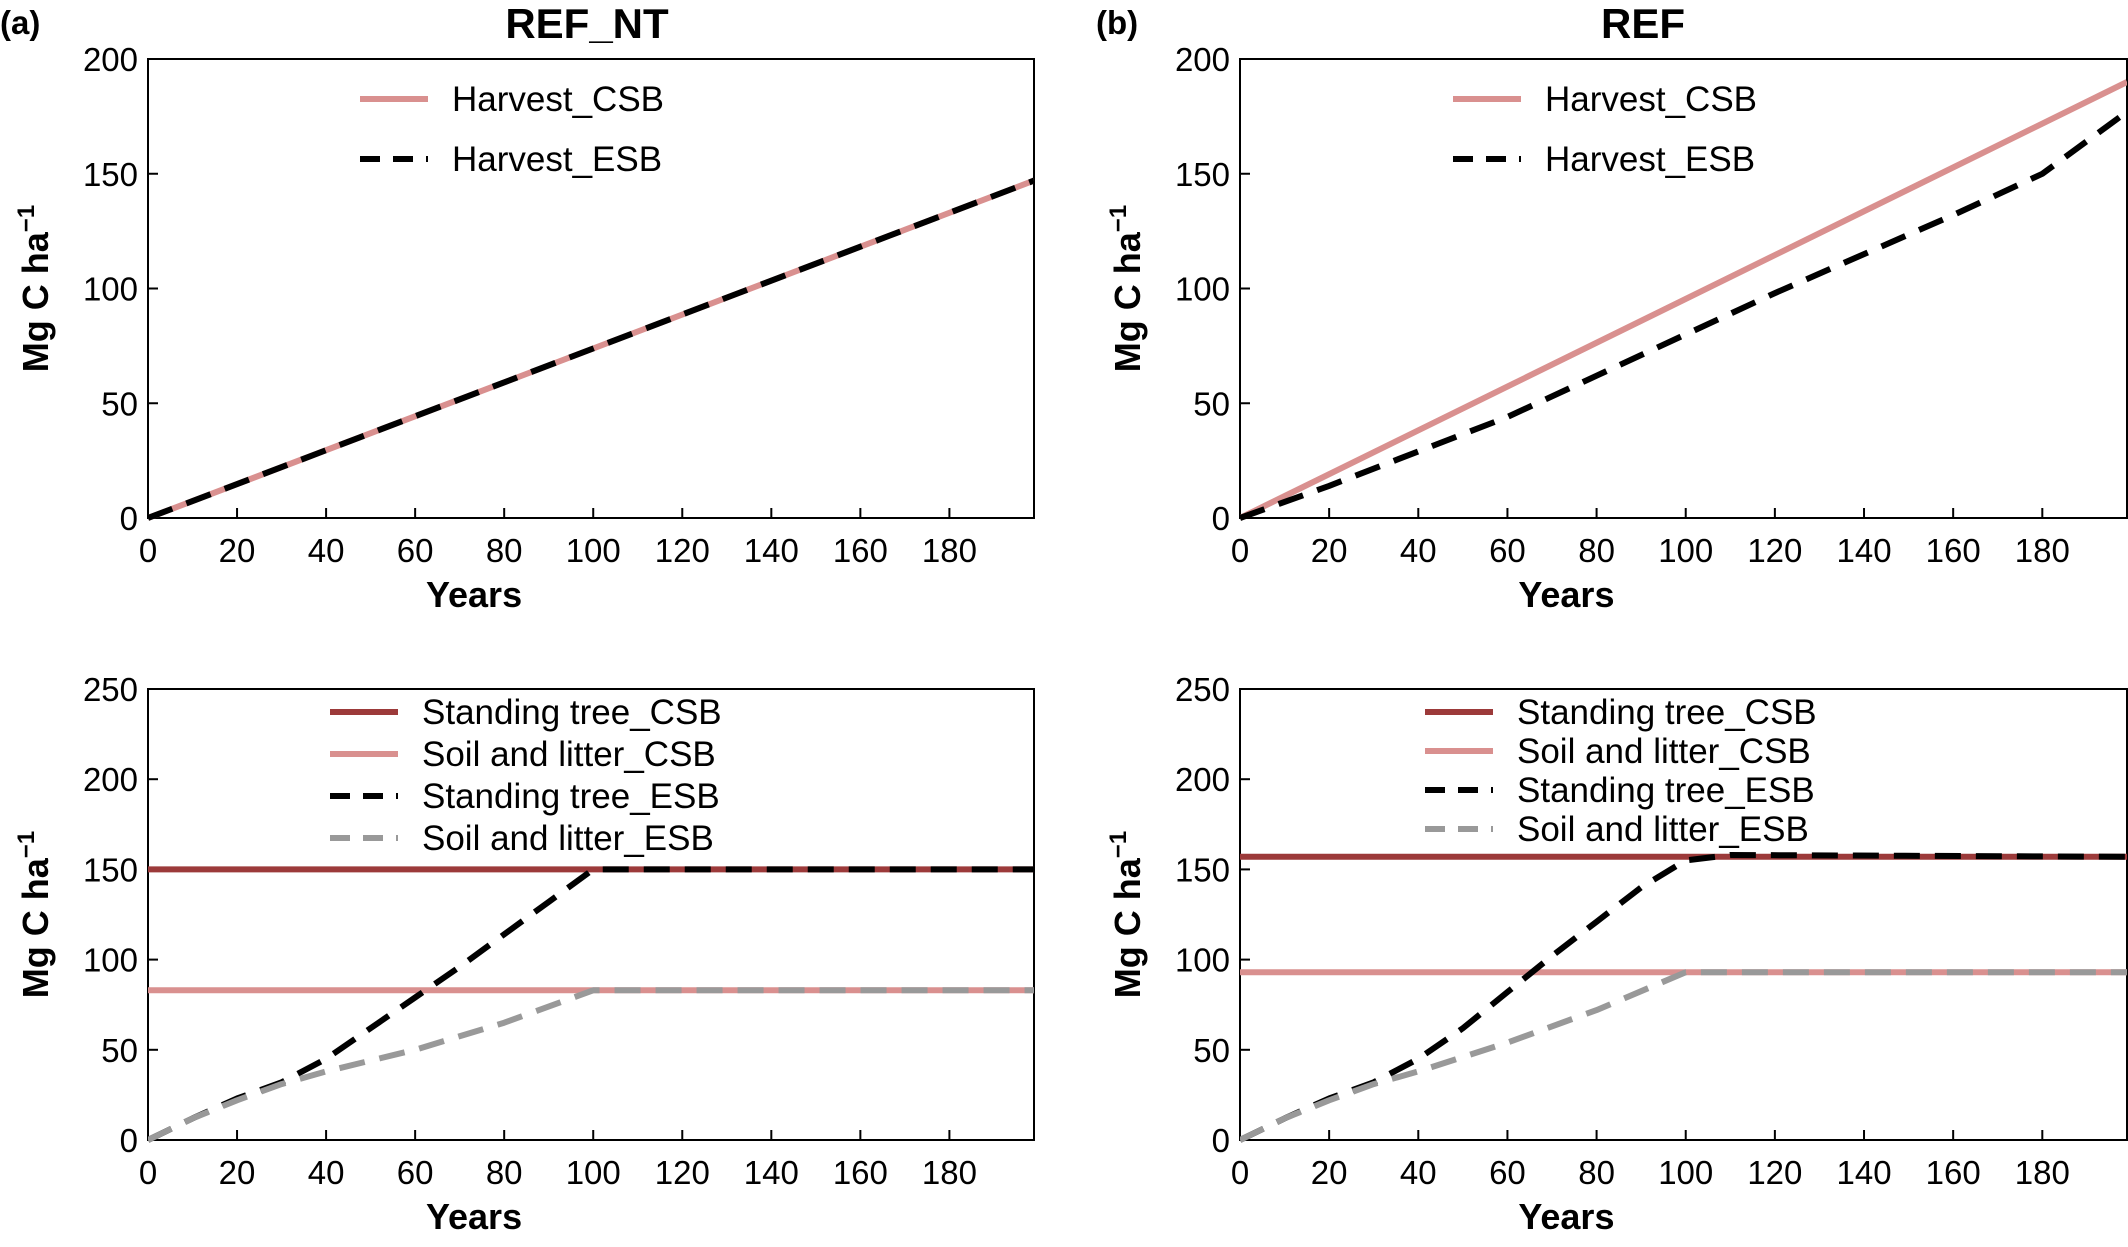  I want to click on column-title-ref-nt: REF_NT, so click(587, 23).